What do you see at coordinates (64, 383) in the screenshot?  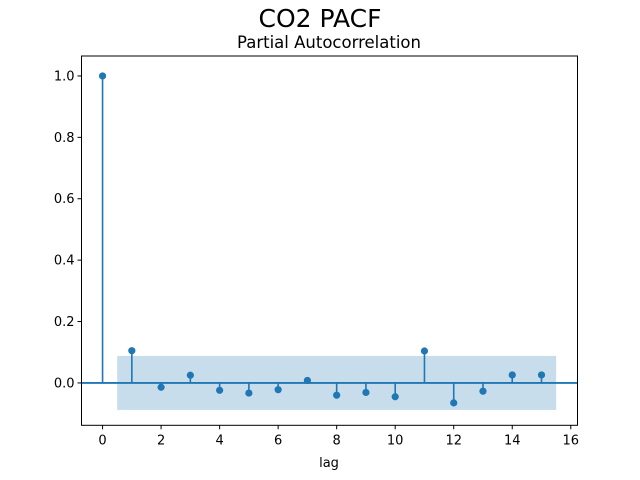 I see `y-tick-label: 0.0` at bounding box center [64, 383].